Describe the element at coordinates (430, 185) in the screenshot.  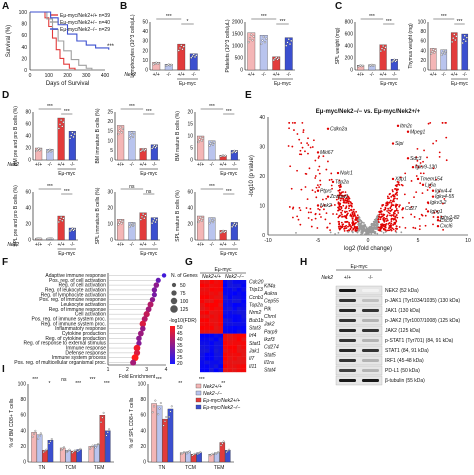
I see `gene-label: Ly6a` at that location.